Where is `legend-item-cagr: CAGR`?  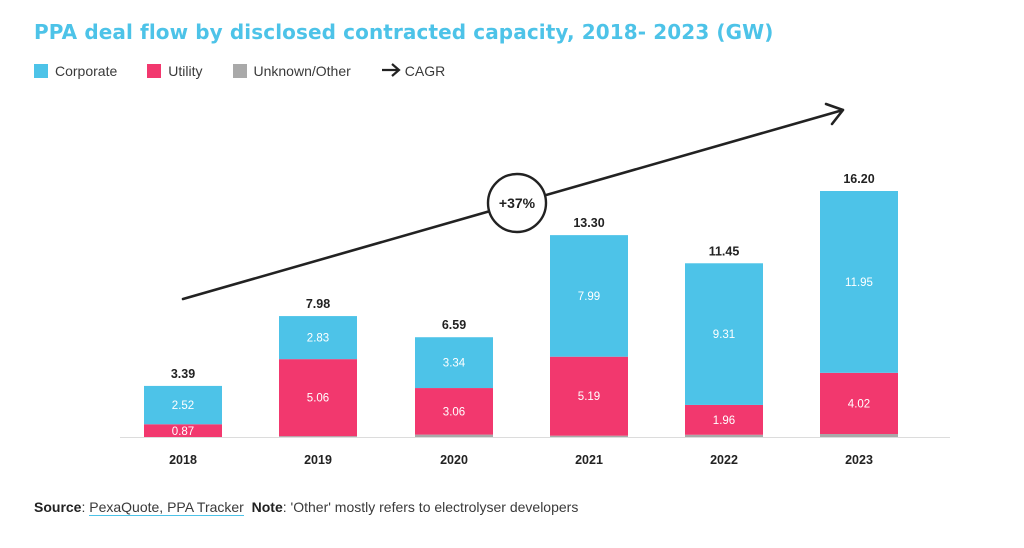 legend-item-cagr: CAGR is located at coordinates (413, 71).